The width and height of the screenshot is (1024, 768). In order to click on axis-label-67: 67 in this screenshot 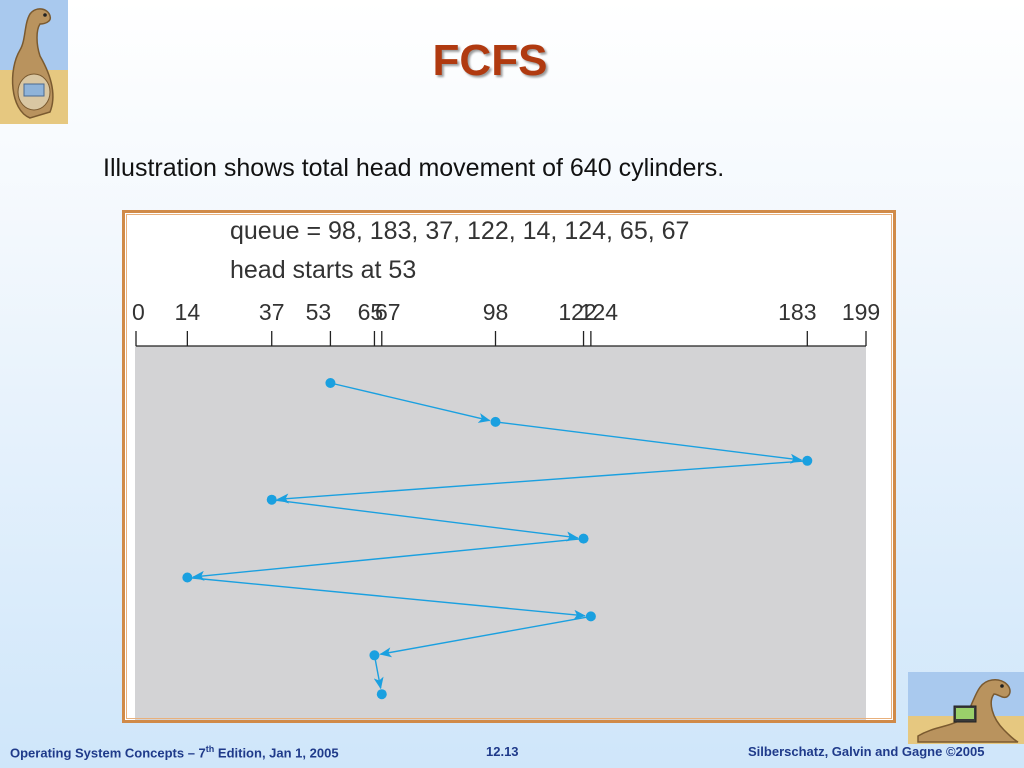, I will do `click(388, 312)`.